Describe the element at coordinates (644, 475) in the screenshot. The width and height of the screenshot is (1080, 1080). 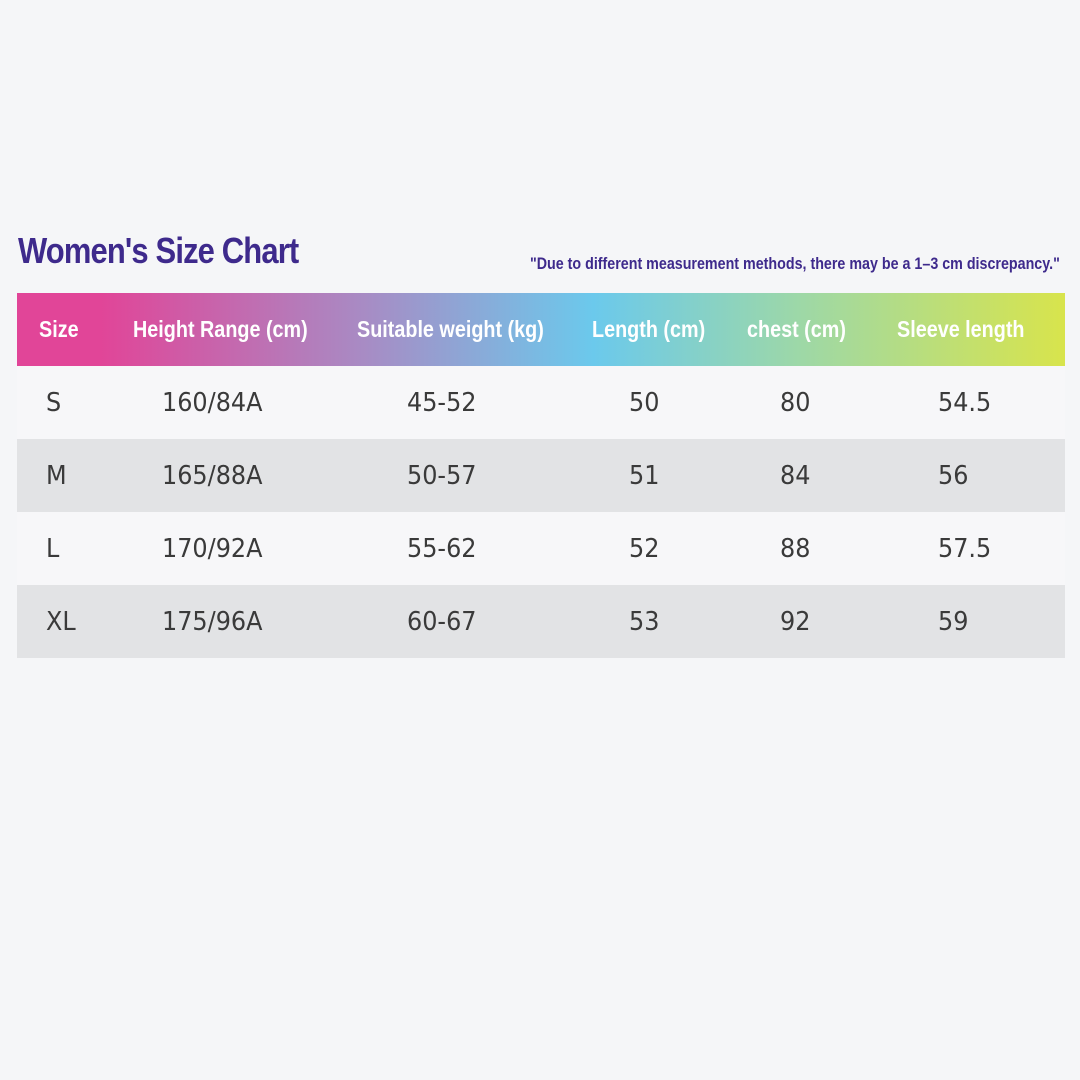
I see `cell-length: 51` at that location.